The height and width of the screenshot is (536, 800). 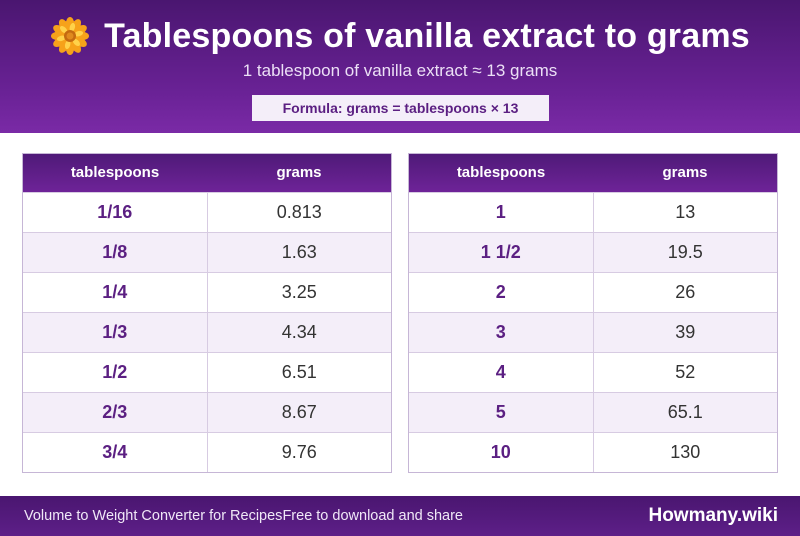 What do you see at coordinates (501, 451) in the screenshot?
I see `tablespoons-cell: 10` at bounding box center [501, 451].